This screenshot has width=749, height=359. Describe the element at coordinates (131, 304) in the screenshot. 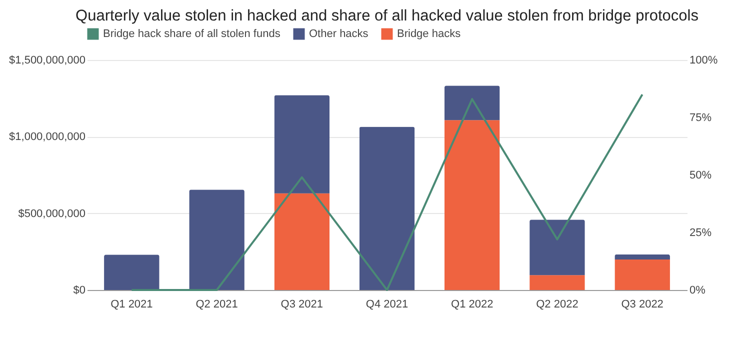

I see `x-tick-label: Q1 2021` at that location.